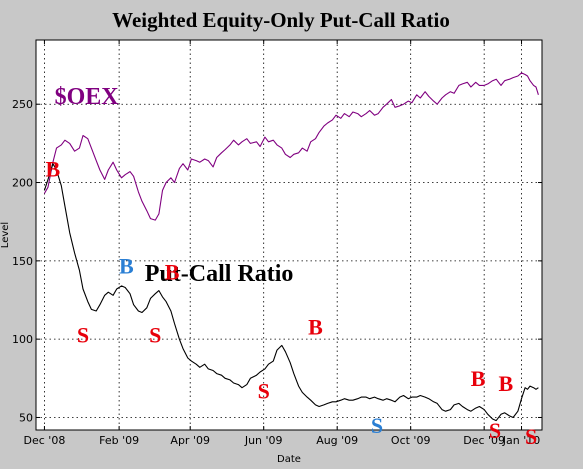 The height and width of the screenshot is (469, 583). What do you see at coordinates (45, 440) in the screenshot?
I see `x-tick-label: Dec '08` at bounding box center [45, 440].